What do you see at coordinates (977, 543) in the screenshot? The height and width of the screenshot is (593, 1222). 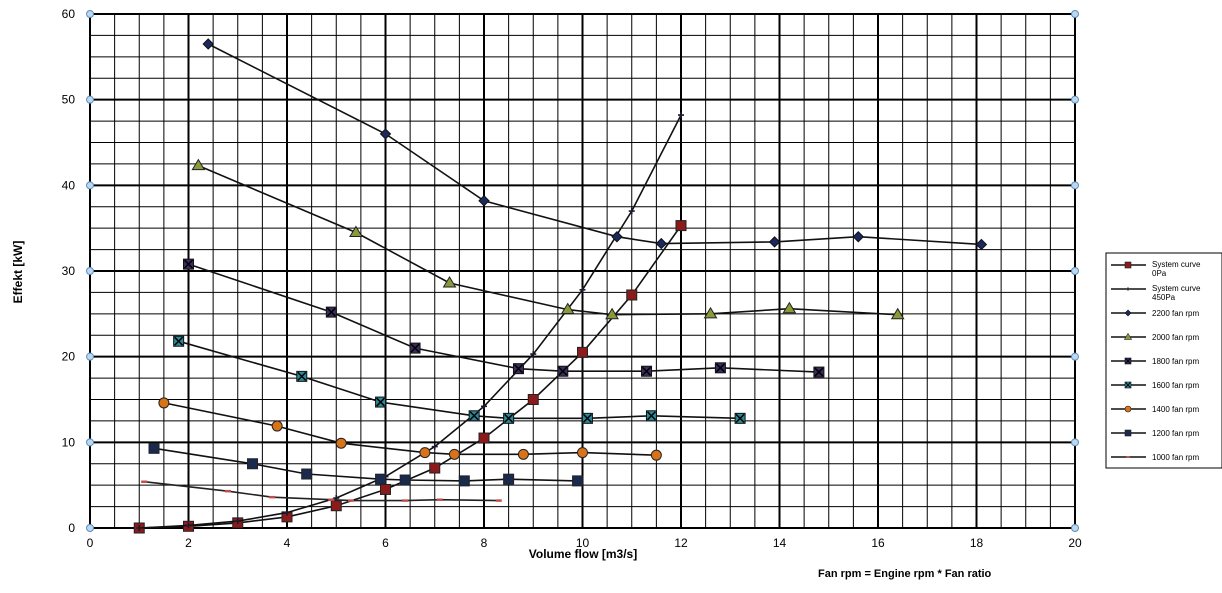 I see `x-tick-label: 18` at bounding box center [977, 543].